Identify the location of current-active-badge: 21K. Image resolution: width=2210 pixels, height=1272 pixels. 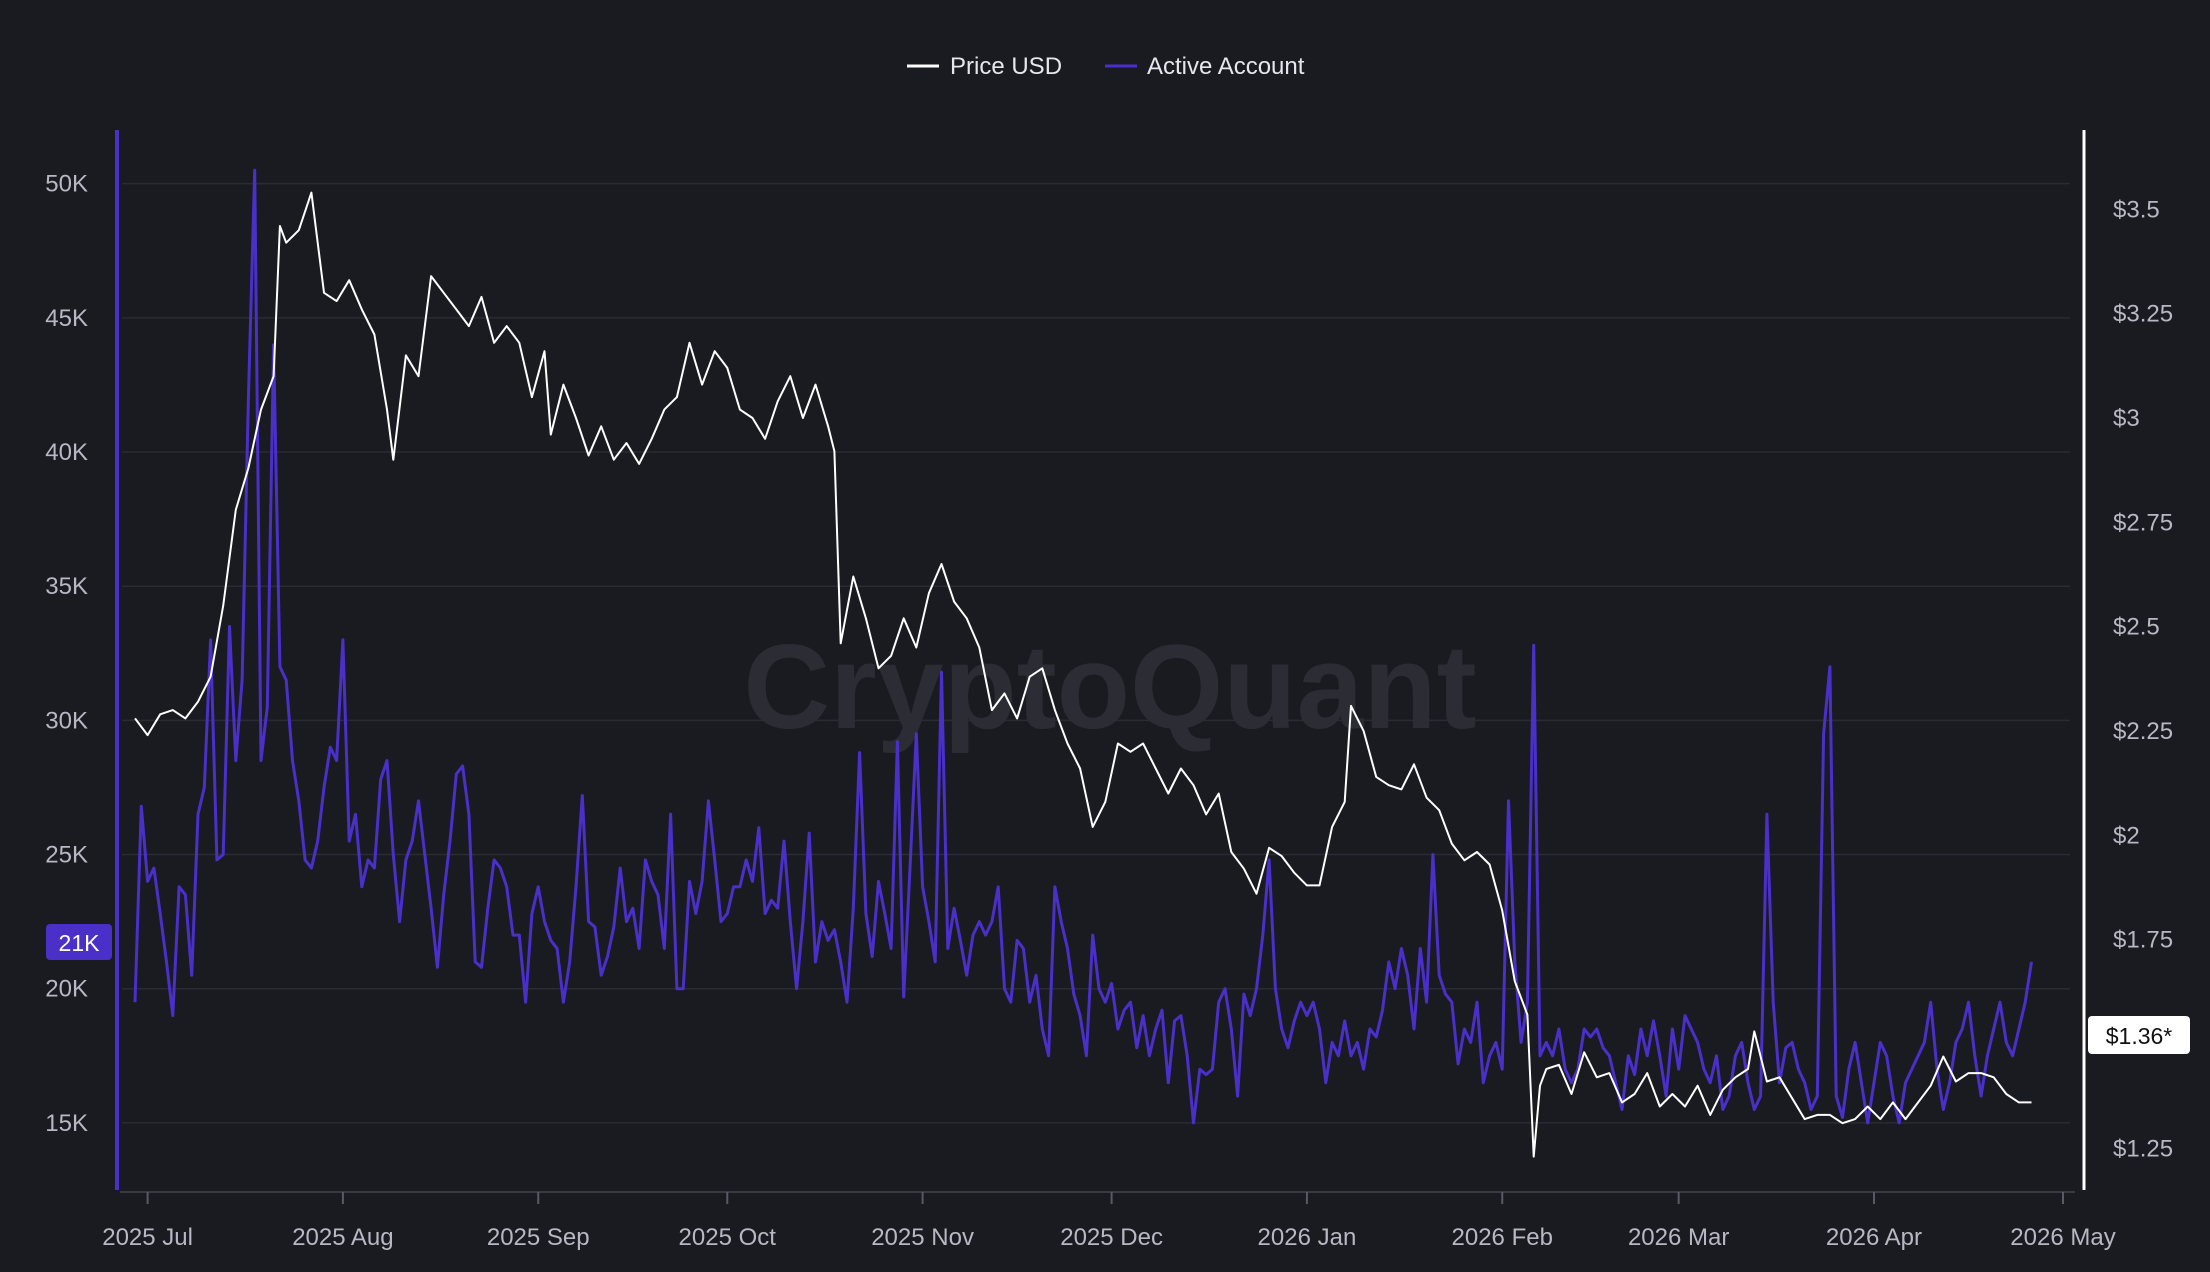
(79, 942).